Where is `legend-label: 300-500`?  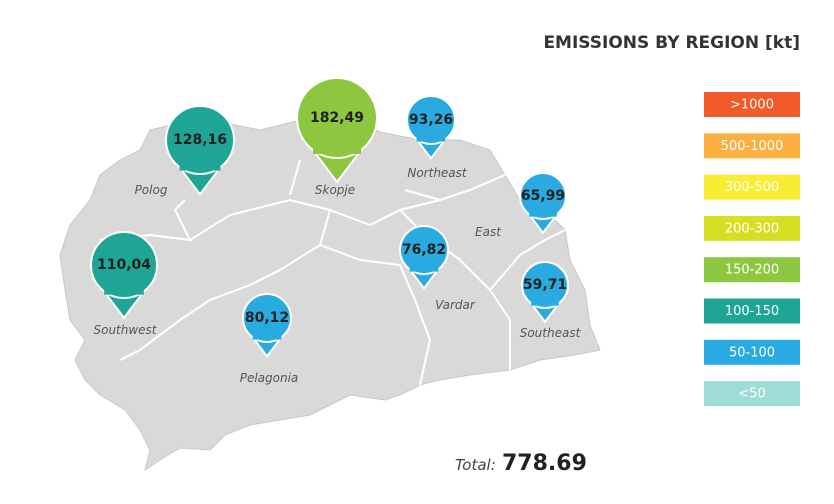
legend-label: 300-500 is located at coordinates (752, 187).